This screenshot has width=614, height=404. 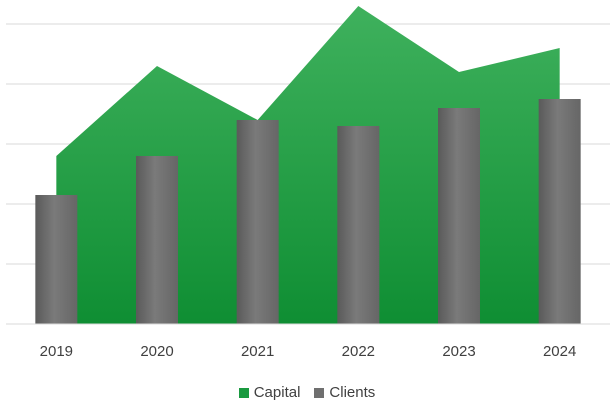 What do you see at coordinates (56, 259) in the screenshot?
I see `bar-clients-2019` at bounding box center [56, 259].